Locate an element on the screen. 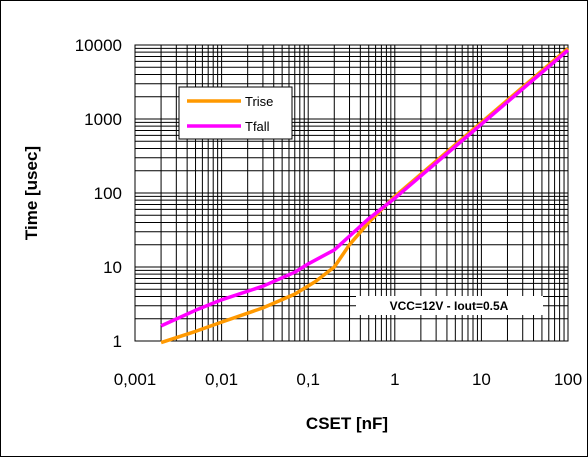 The height and width of the screenshot is (457, 588). y-tick-label: 10000 is located at coordinates (98, 45).